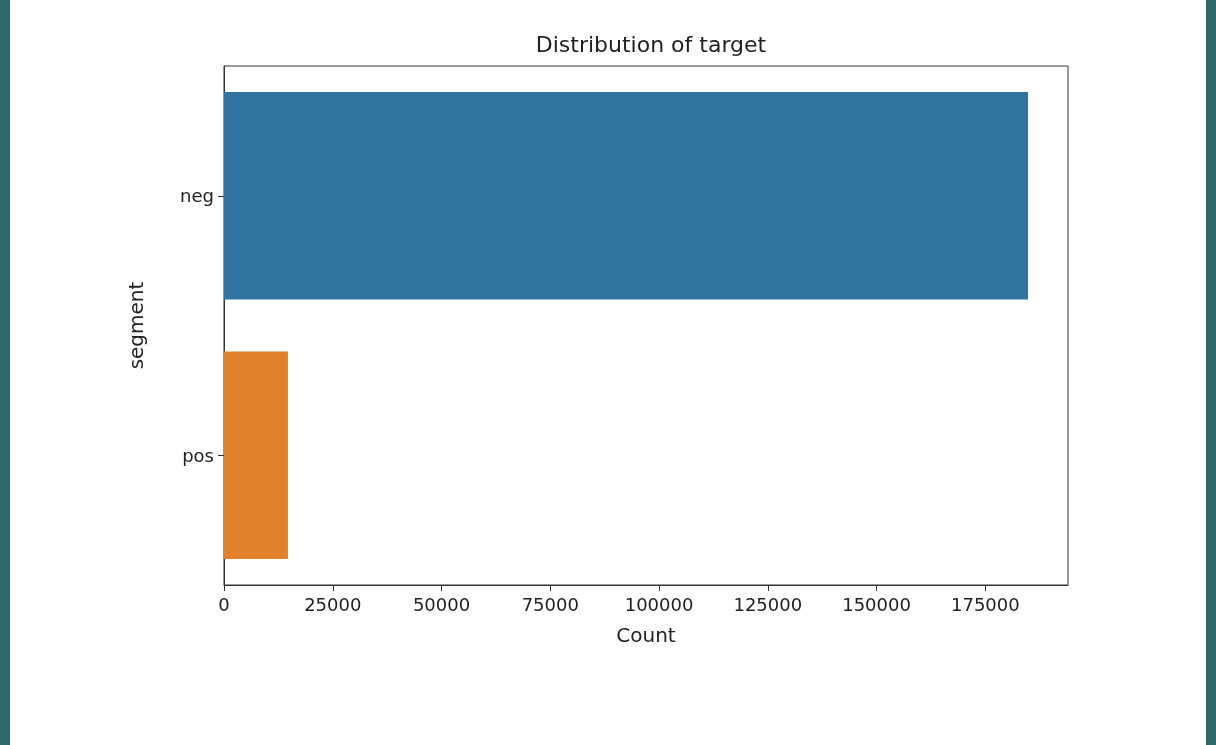  What do you see at coordinates (441, 604) in the screenshot?
I see `x-tick-label: 50000` at bounding box center [441, 604].